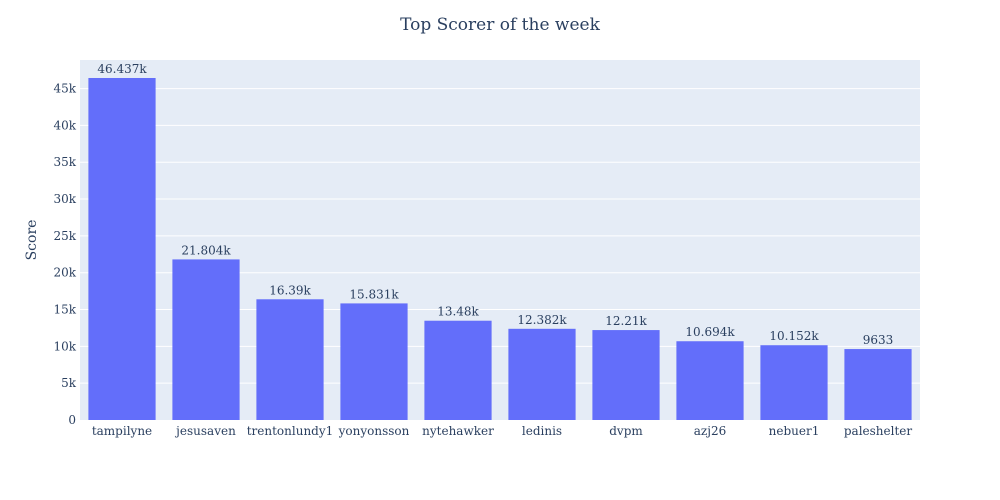 This screenshot has width=1000, height=500. I want to click on bar-value-label: 13.48k, so click(458, 312).